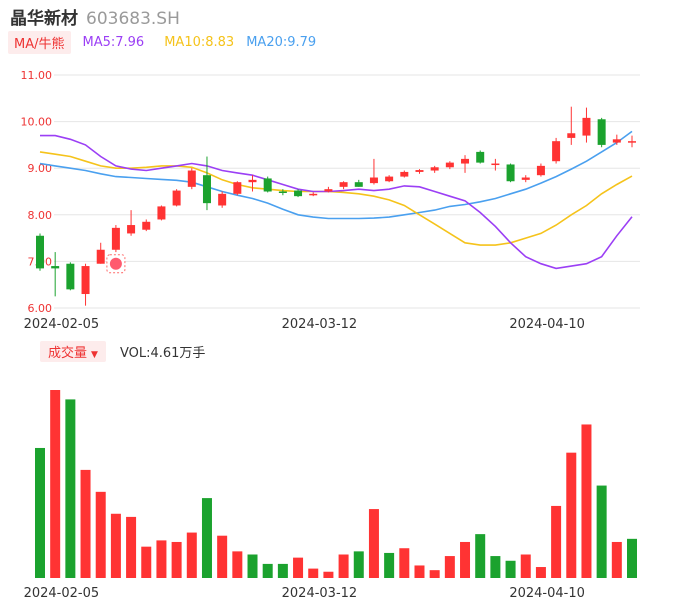 The width and height of the screenshot is (686, 606). What do you see at coordinates (62, 324) in the screenshot?
I see `x-tick-label: 2024-02-05` at bounding box center [62, 324].